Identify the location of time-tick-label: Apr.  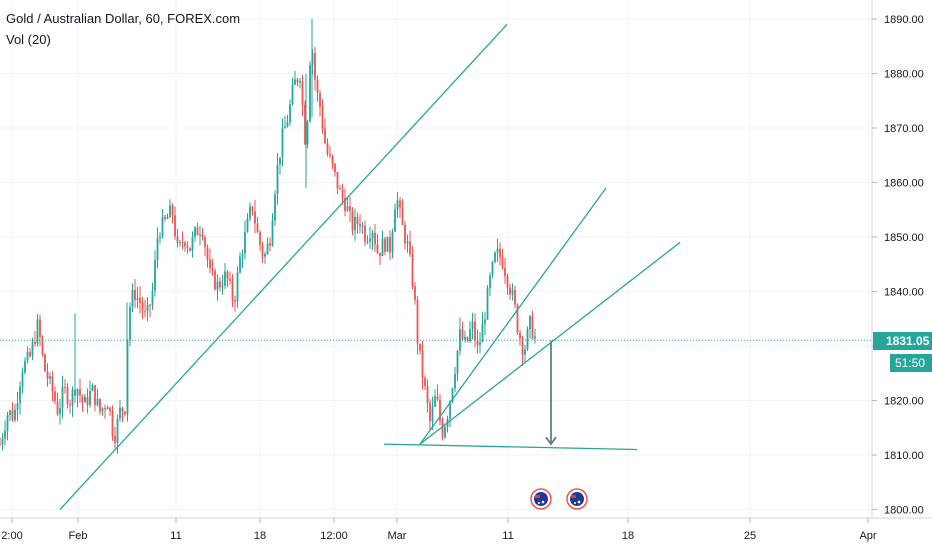
(867, 536).